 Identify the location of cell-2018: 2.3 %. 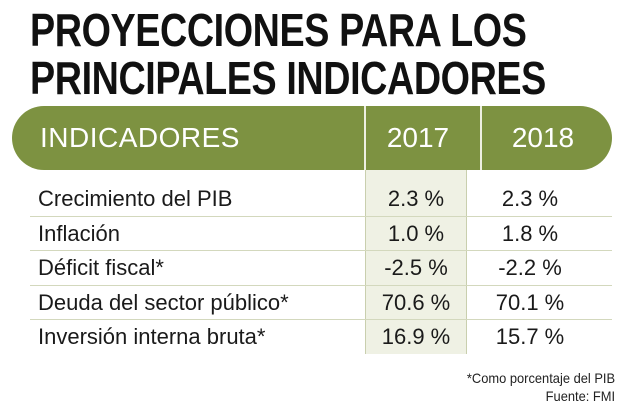
(530, 198).